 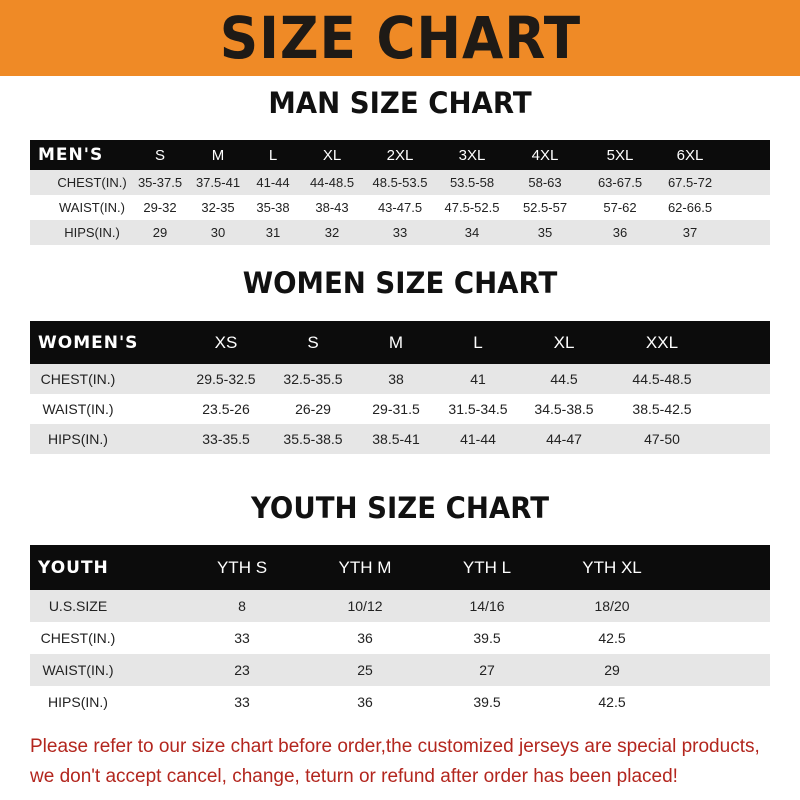 I want to click on table-cell: 18/20, so click(x=612, y=606).